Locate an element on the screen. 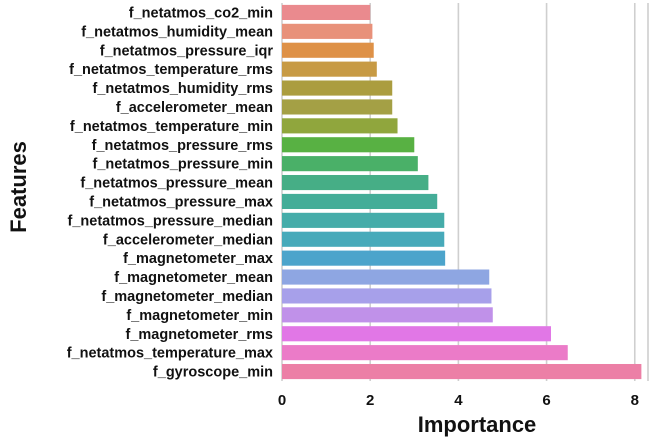 The width and height of the screenshot is (660, 441). category-label-f_netatmos_pressure_rms: f_netatmos_pressure_rms is located at coordinates (182, 146).